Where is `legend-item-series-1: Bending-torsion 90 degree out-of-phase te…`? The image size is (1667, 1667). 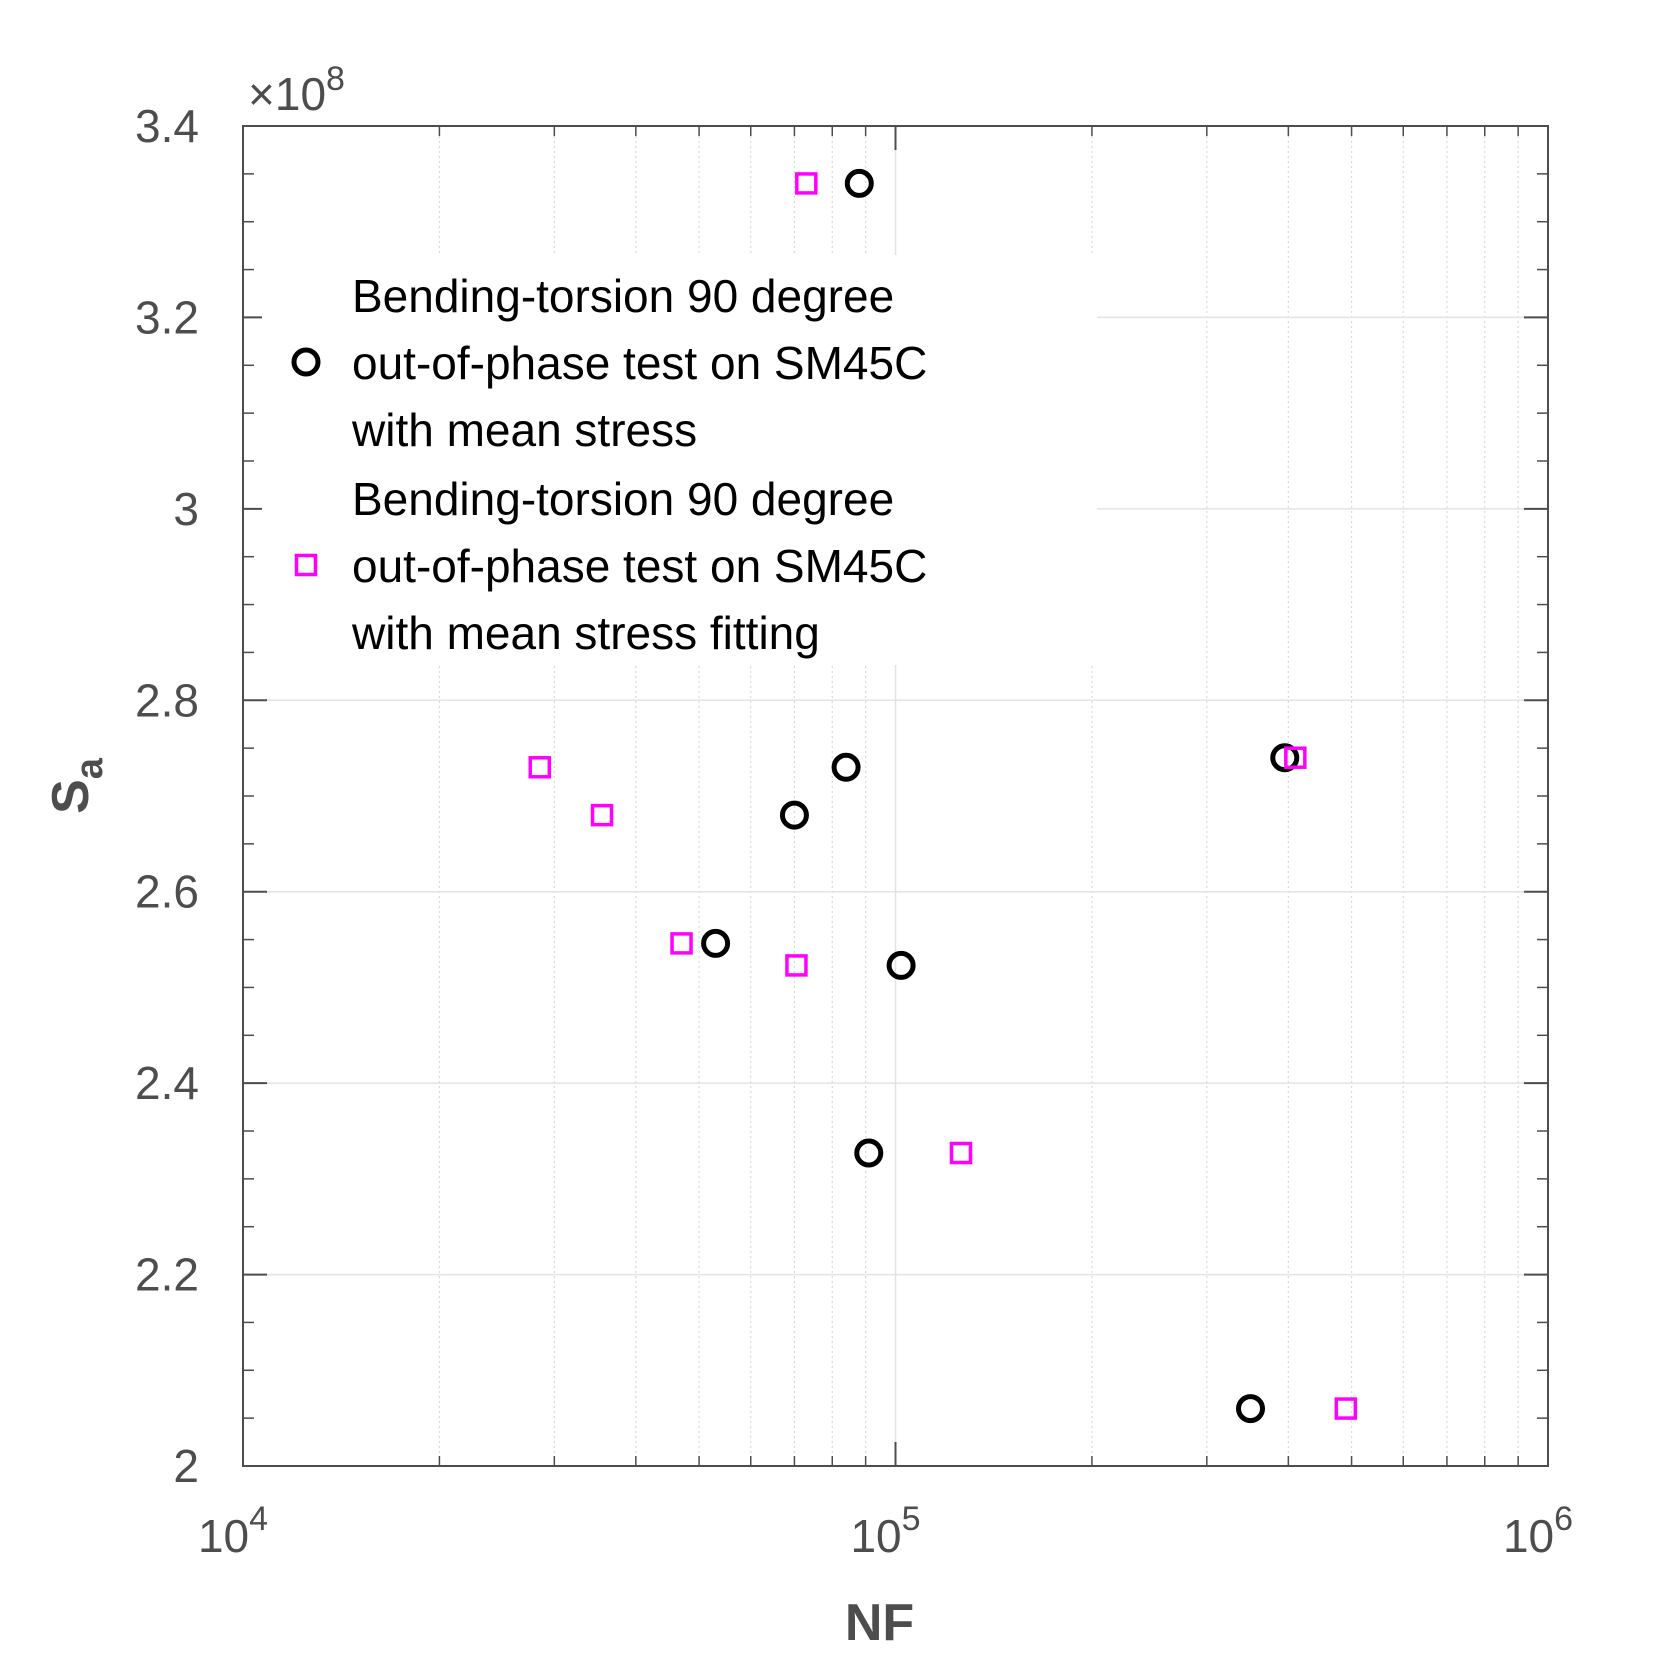 legend-item-series-1: Bending-torsion 90 degree out-of-phase te… is located at coordinates (609, 363).